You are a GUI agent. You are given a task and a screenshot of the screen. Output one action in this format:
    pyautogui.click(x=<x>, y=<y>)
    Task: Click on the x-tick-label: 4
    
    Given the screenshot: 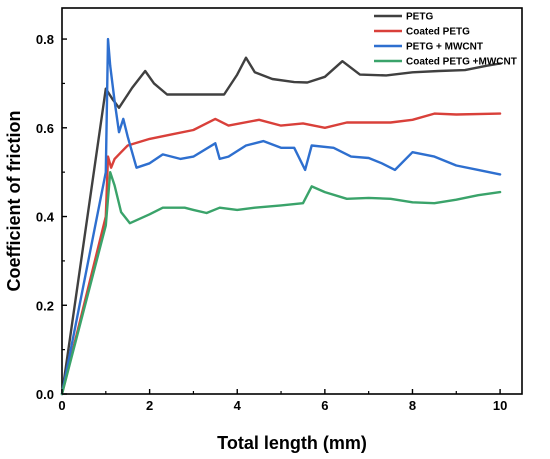 What is the action you would take?
    pyautogui.click(x=238, y=405)
    